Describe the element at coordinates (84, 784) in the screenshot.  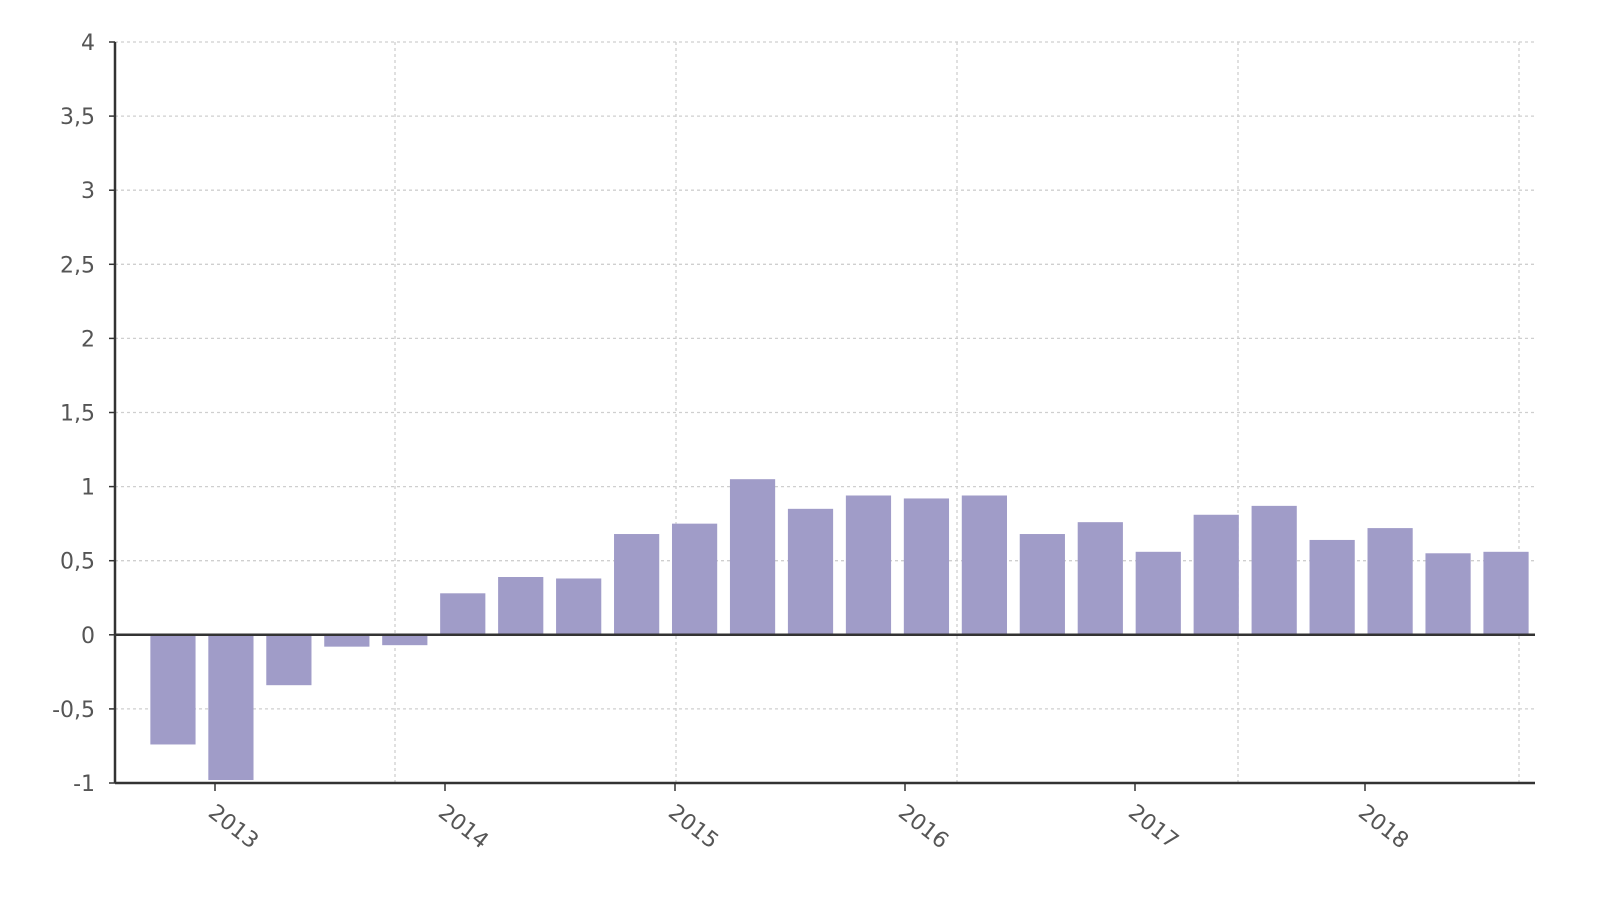
I see `y-tick-label: -1` at that location.